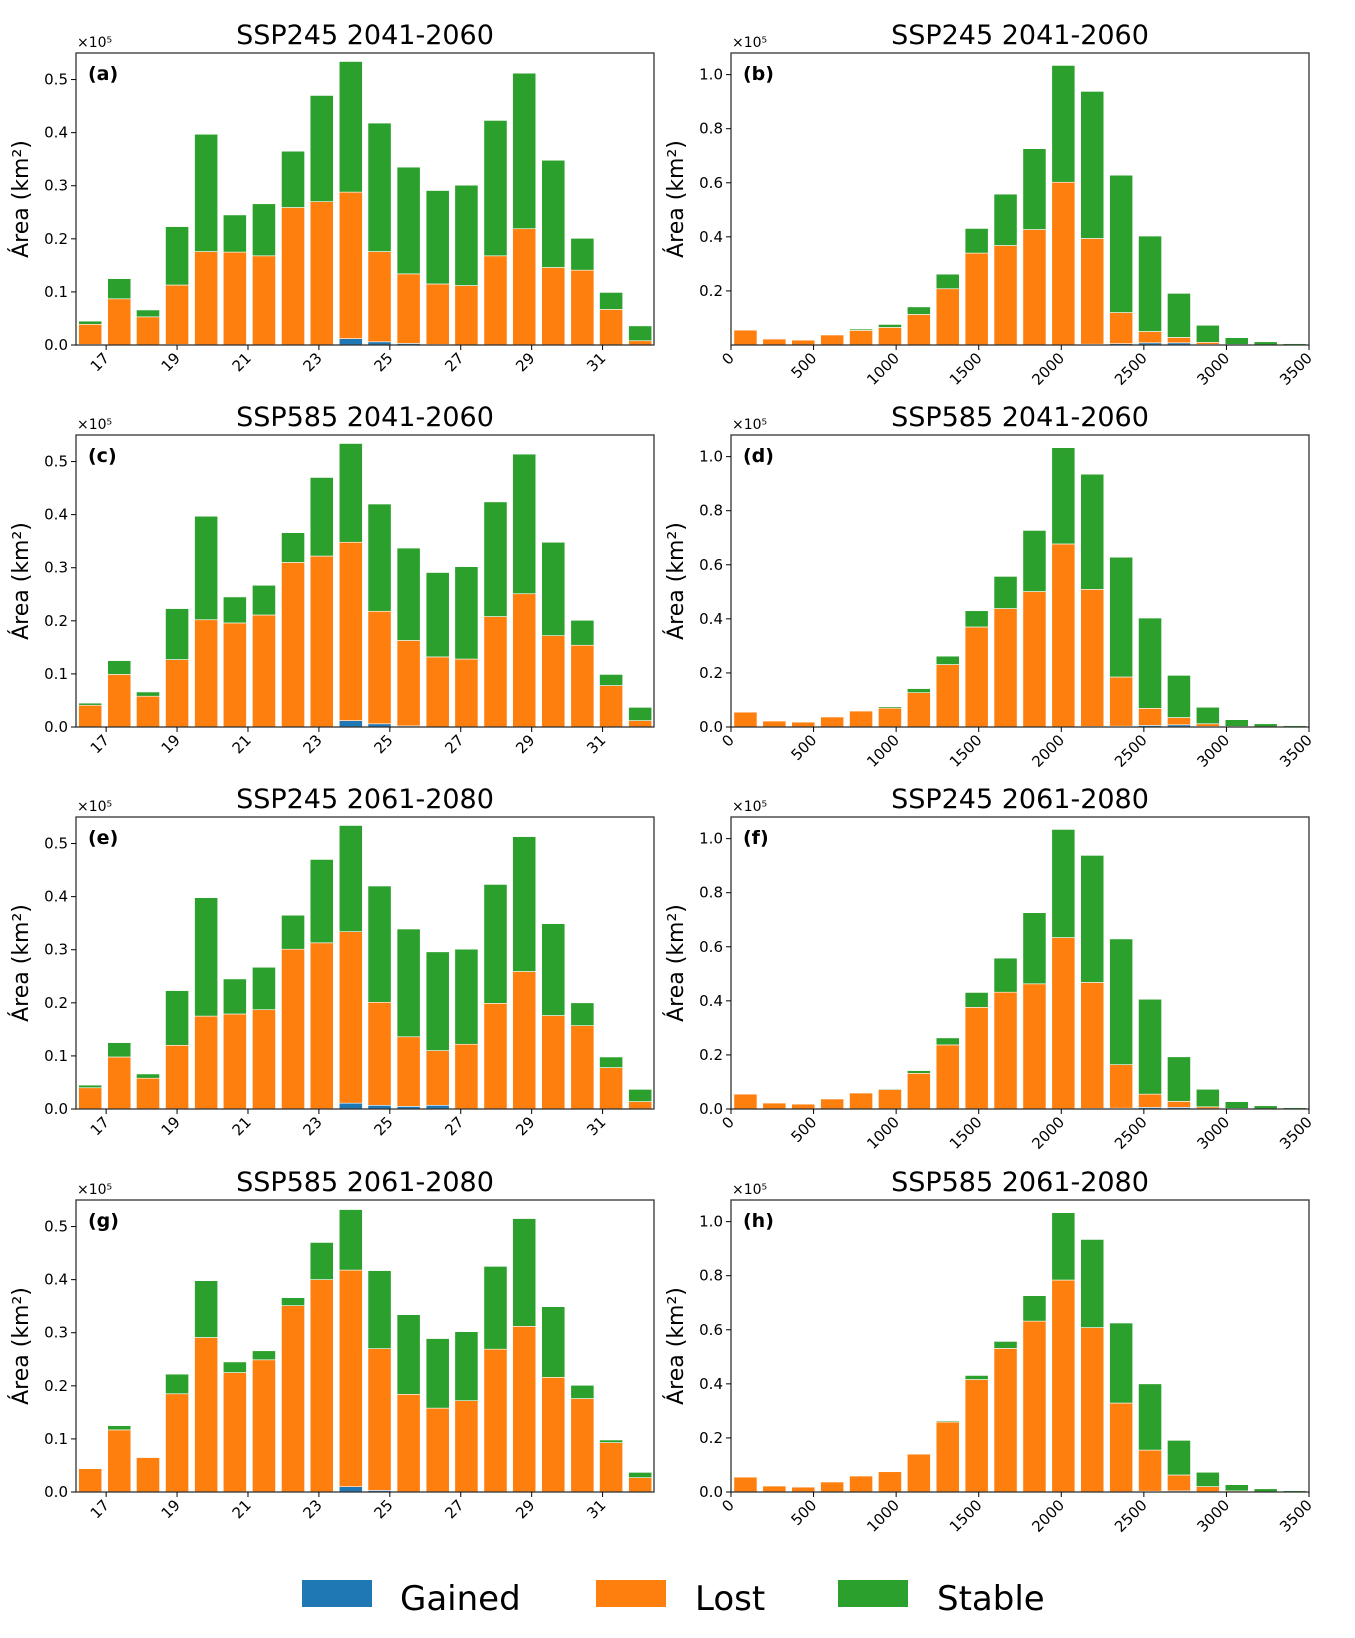 The image size is (1355, 1638). I want to click on y-tick-label: 0.8, so click(711, 511).